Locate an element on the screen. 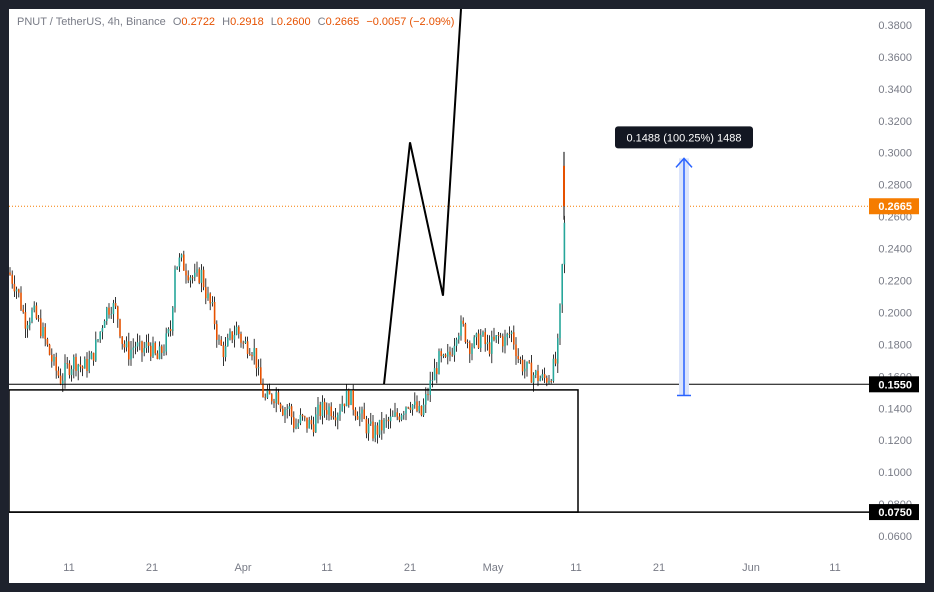 The width and height of the screenshot is (934, 592). y-tick-label: 0.1000 is located at coordinates (895, 473).